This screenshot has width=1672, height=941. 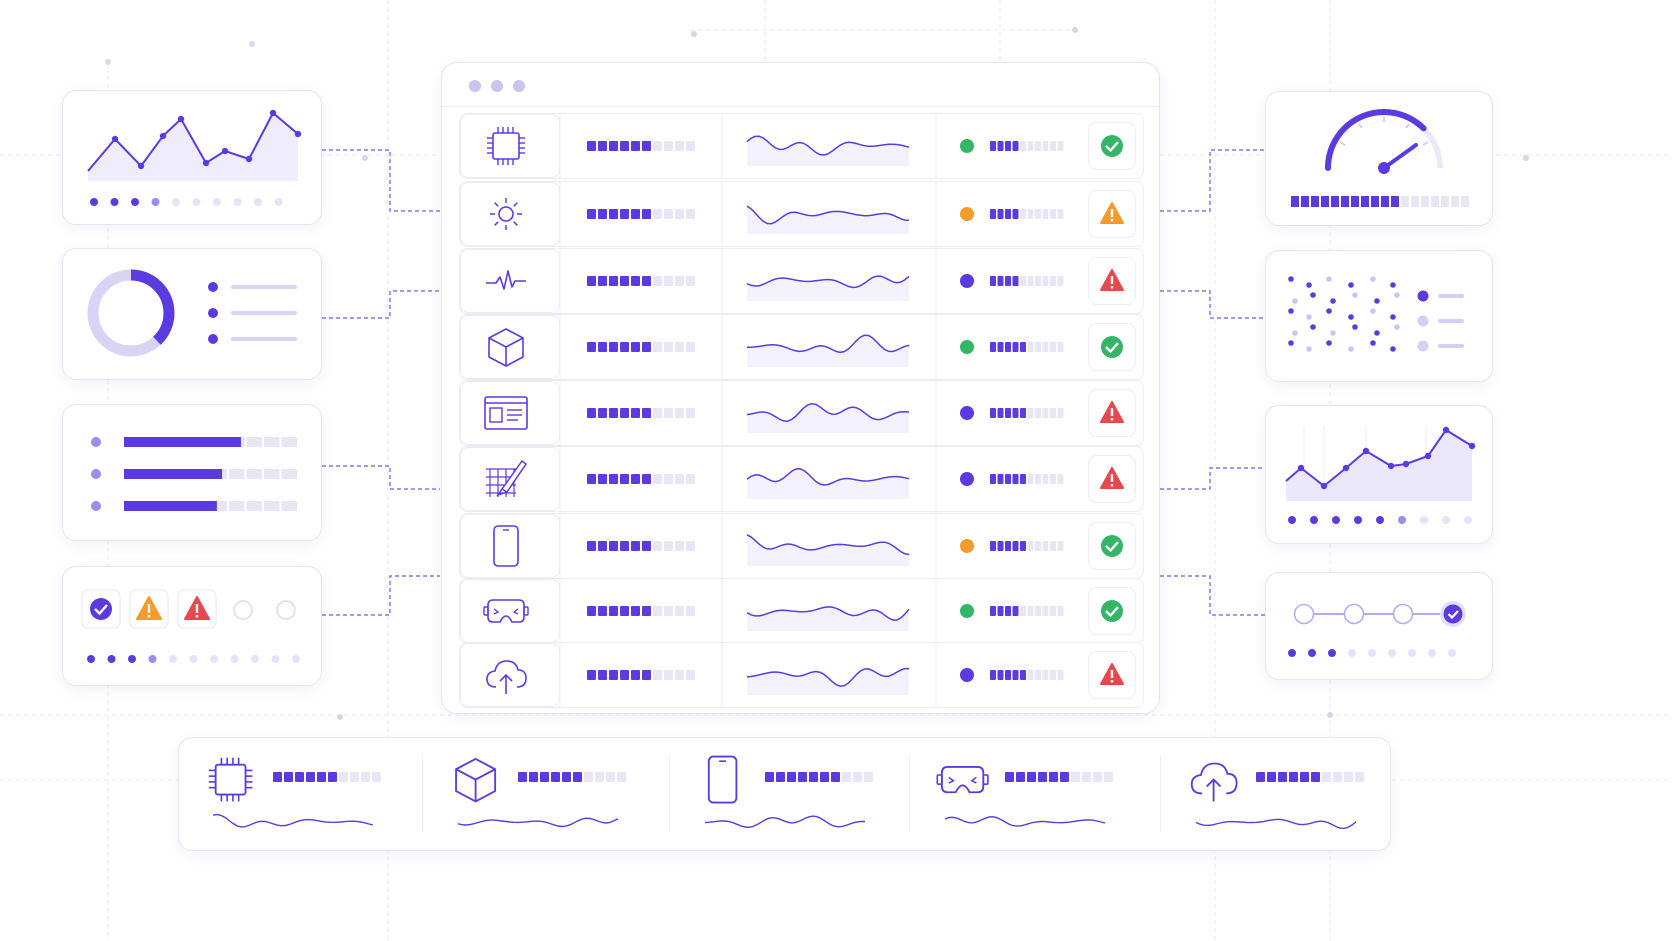 What do you see at coordinates (506, 413) in the screenshot?
I see `browser-window-icon` at bounding box center [506, 413].